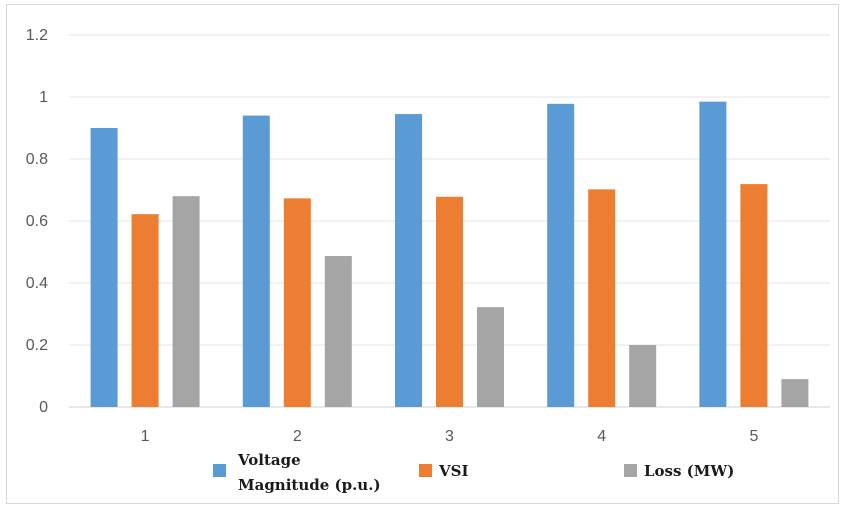 This screenshot has height=510, width=844. I want to click on y-tick-label: 0.6, so click(37, 221).